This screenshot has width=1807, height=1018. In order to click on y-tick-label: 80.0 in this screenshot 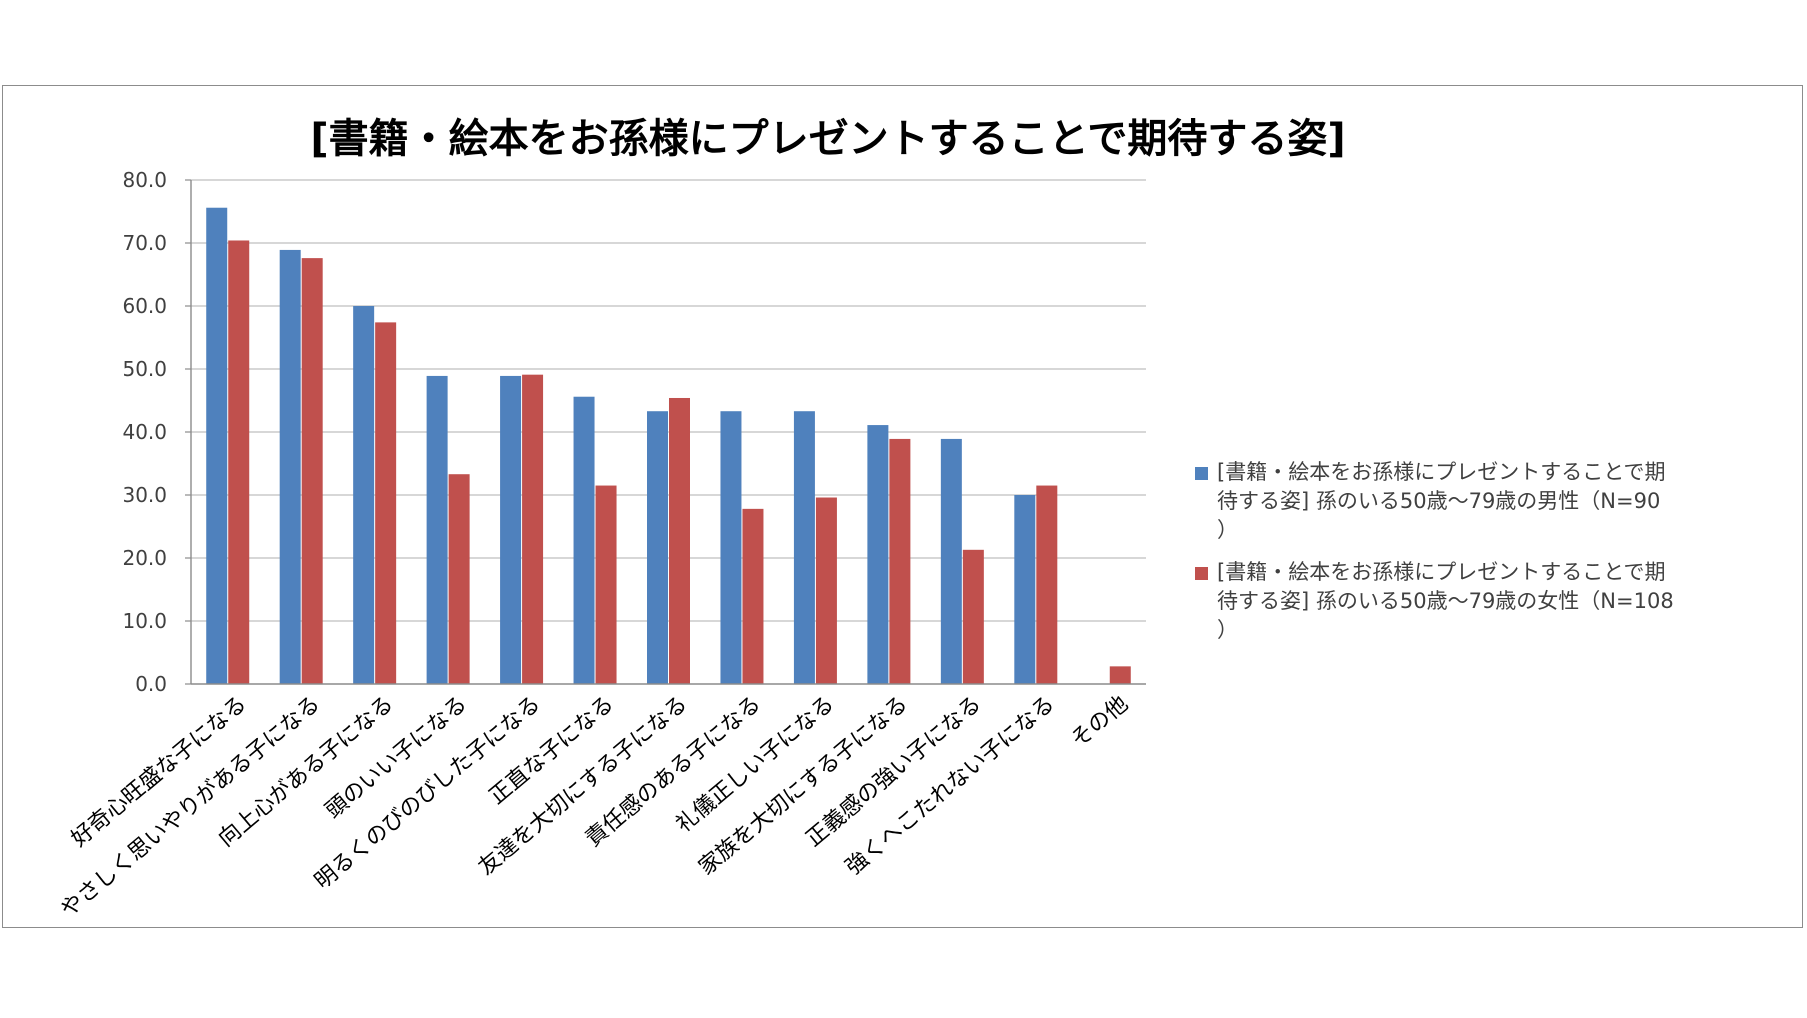, I will do `click(144, 180)`.